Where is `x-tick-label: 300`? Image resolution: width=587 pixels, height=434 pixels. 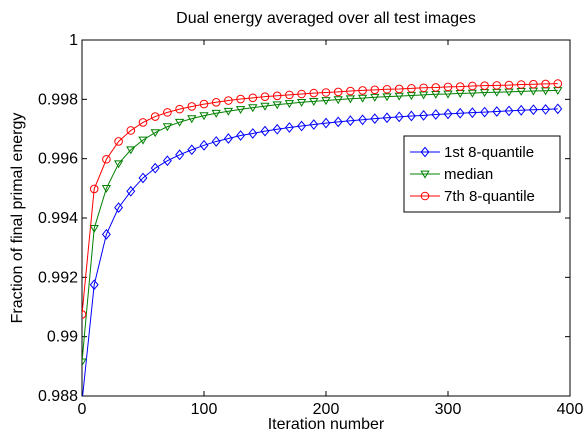 x-tick-label: 300 is located at coordinates (448, 409).